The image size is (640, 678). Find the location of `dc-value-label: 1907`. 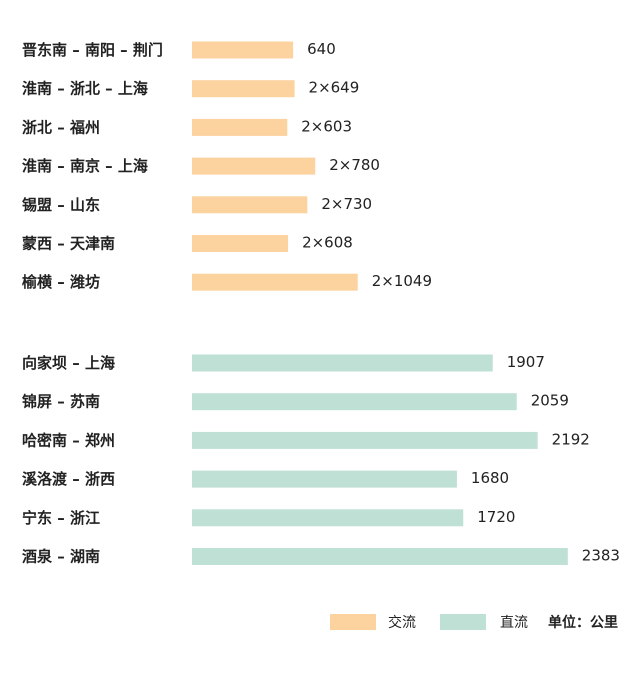

dc-value-label: 1907 is located at coordinates (526, 362).